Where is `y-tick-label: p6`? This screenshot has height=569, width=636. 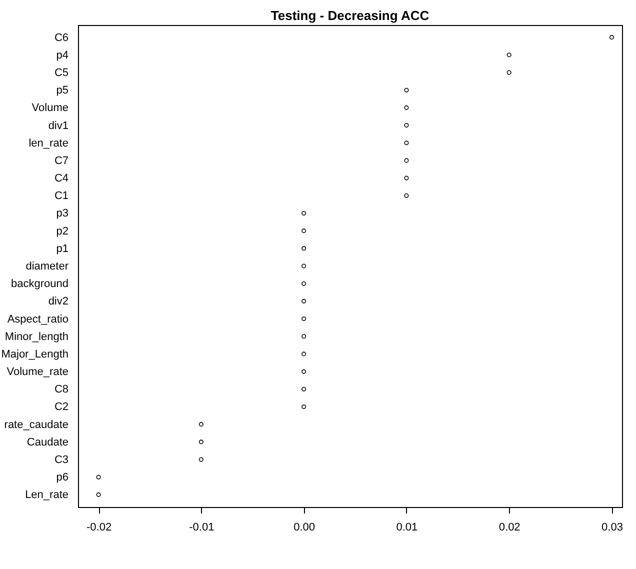
y-tick-label: p6 is located at coordinates (62, 478).